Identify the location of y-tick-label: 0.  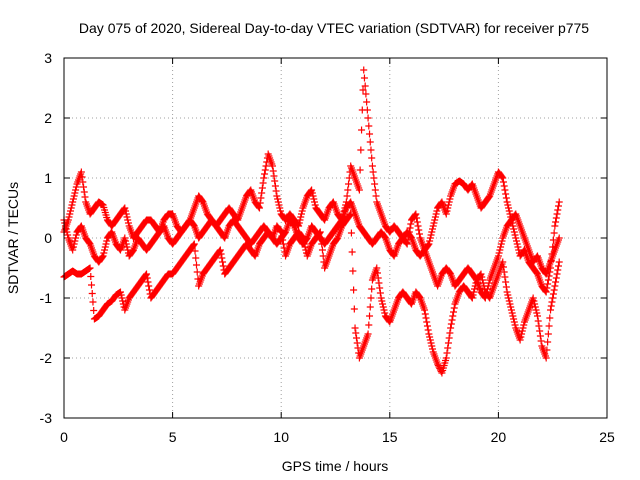
(48, 238).